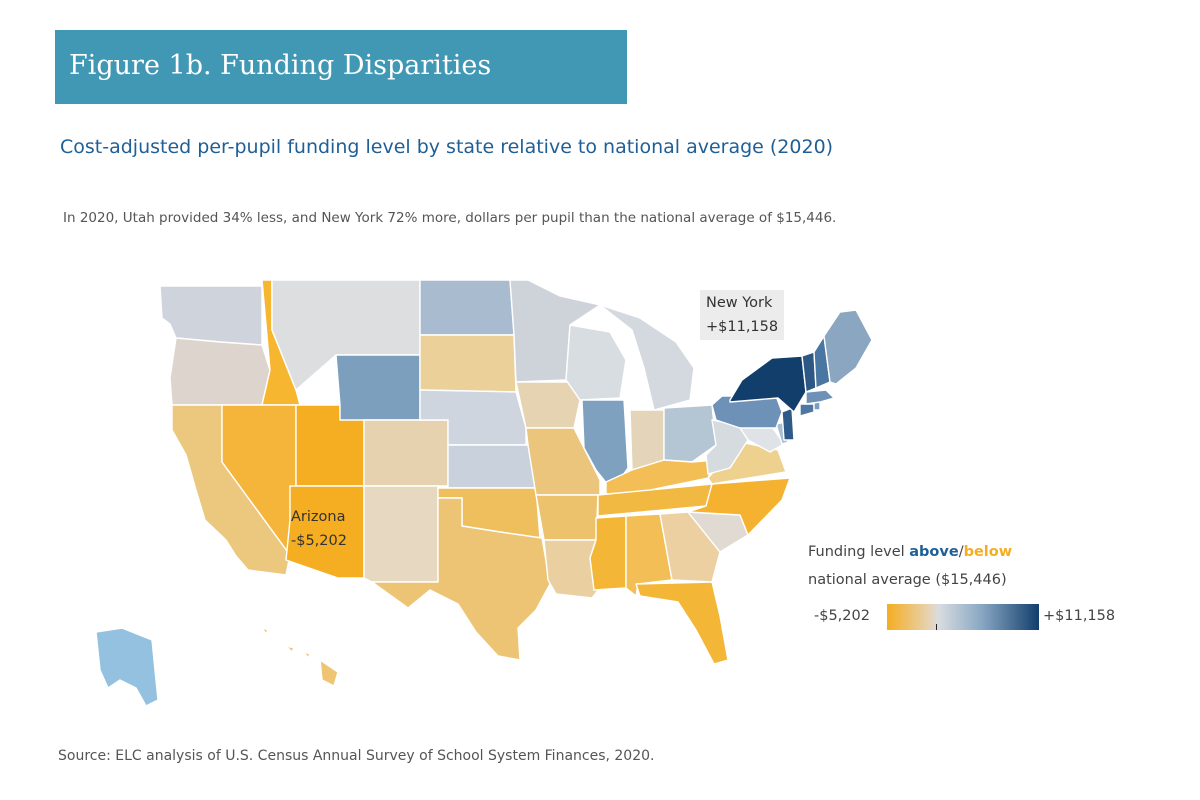 The width and height of the screenshot is (1200, 800). I want to click on state-MO, so click(563, 461).